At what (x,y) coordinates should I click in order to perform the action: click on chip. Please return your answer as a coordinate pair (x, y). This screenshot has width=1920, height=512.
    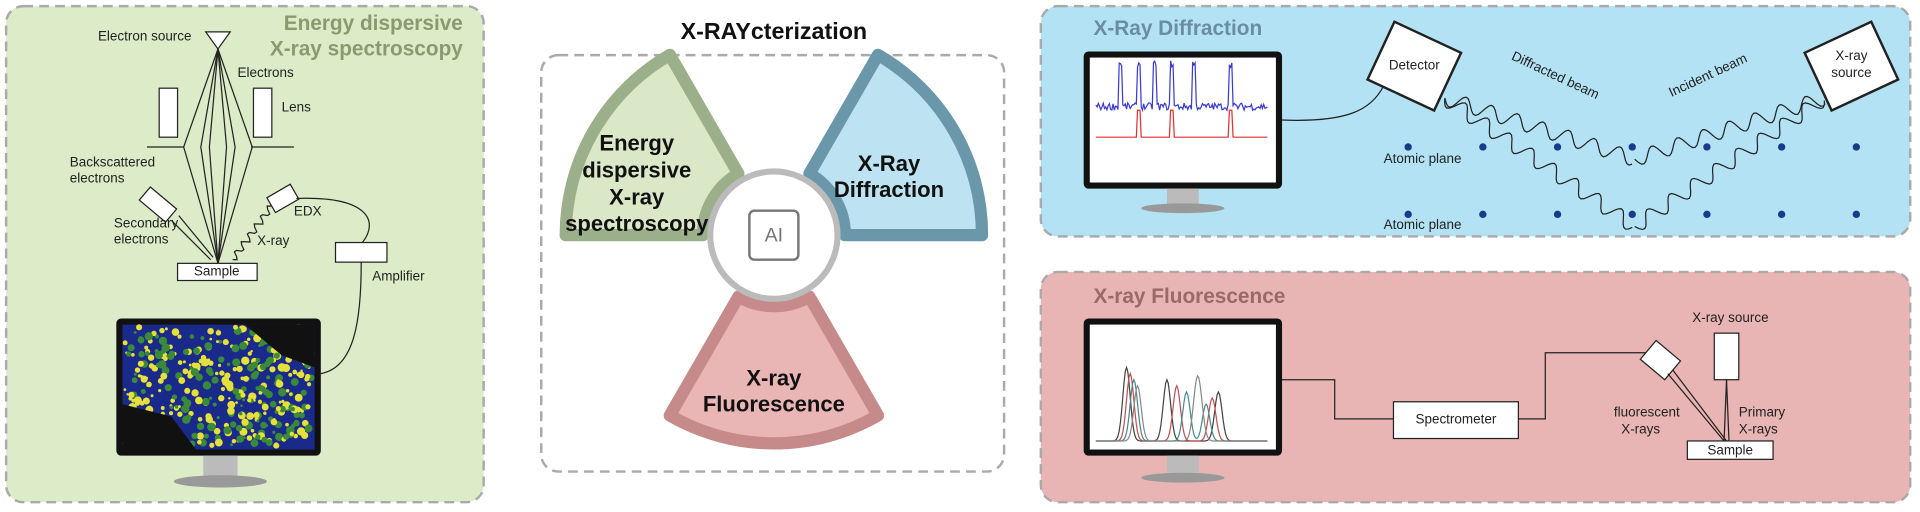
    Looking at the image, I should click on (774, 235).